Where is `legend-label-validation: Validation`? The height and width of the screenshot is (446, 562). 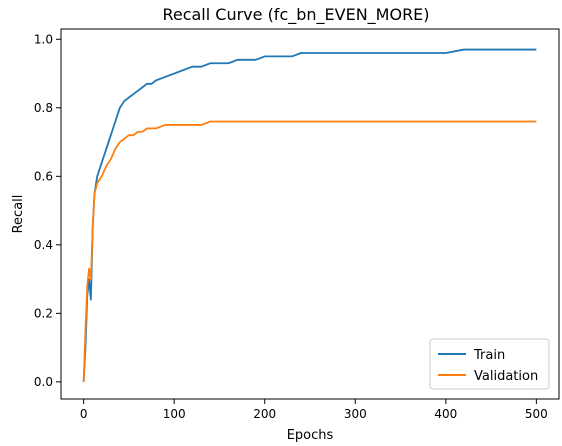
legend-label-validation: Validation is located at coordinates (506, 376).